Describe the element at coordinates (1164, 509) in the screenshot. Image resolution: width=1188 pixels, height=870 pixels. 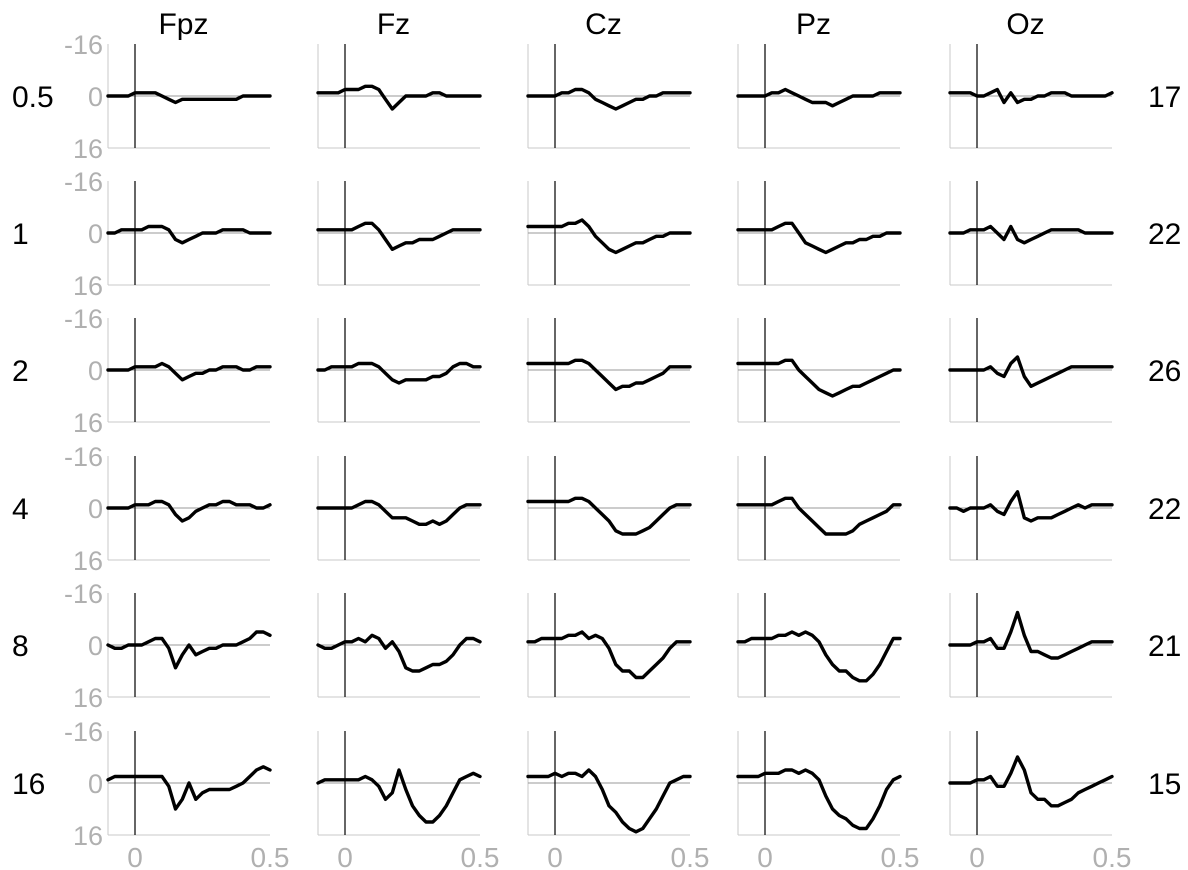
I see `right-count-label-3: 22` at that location.